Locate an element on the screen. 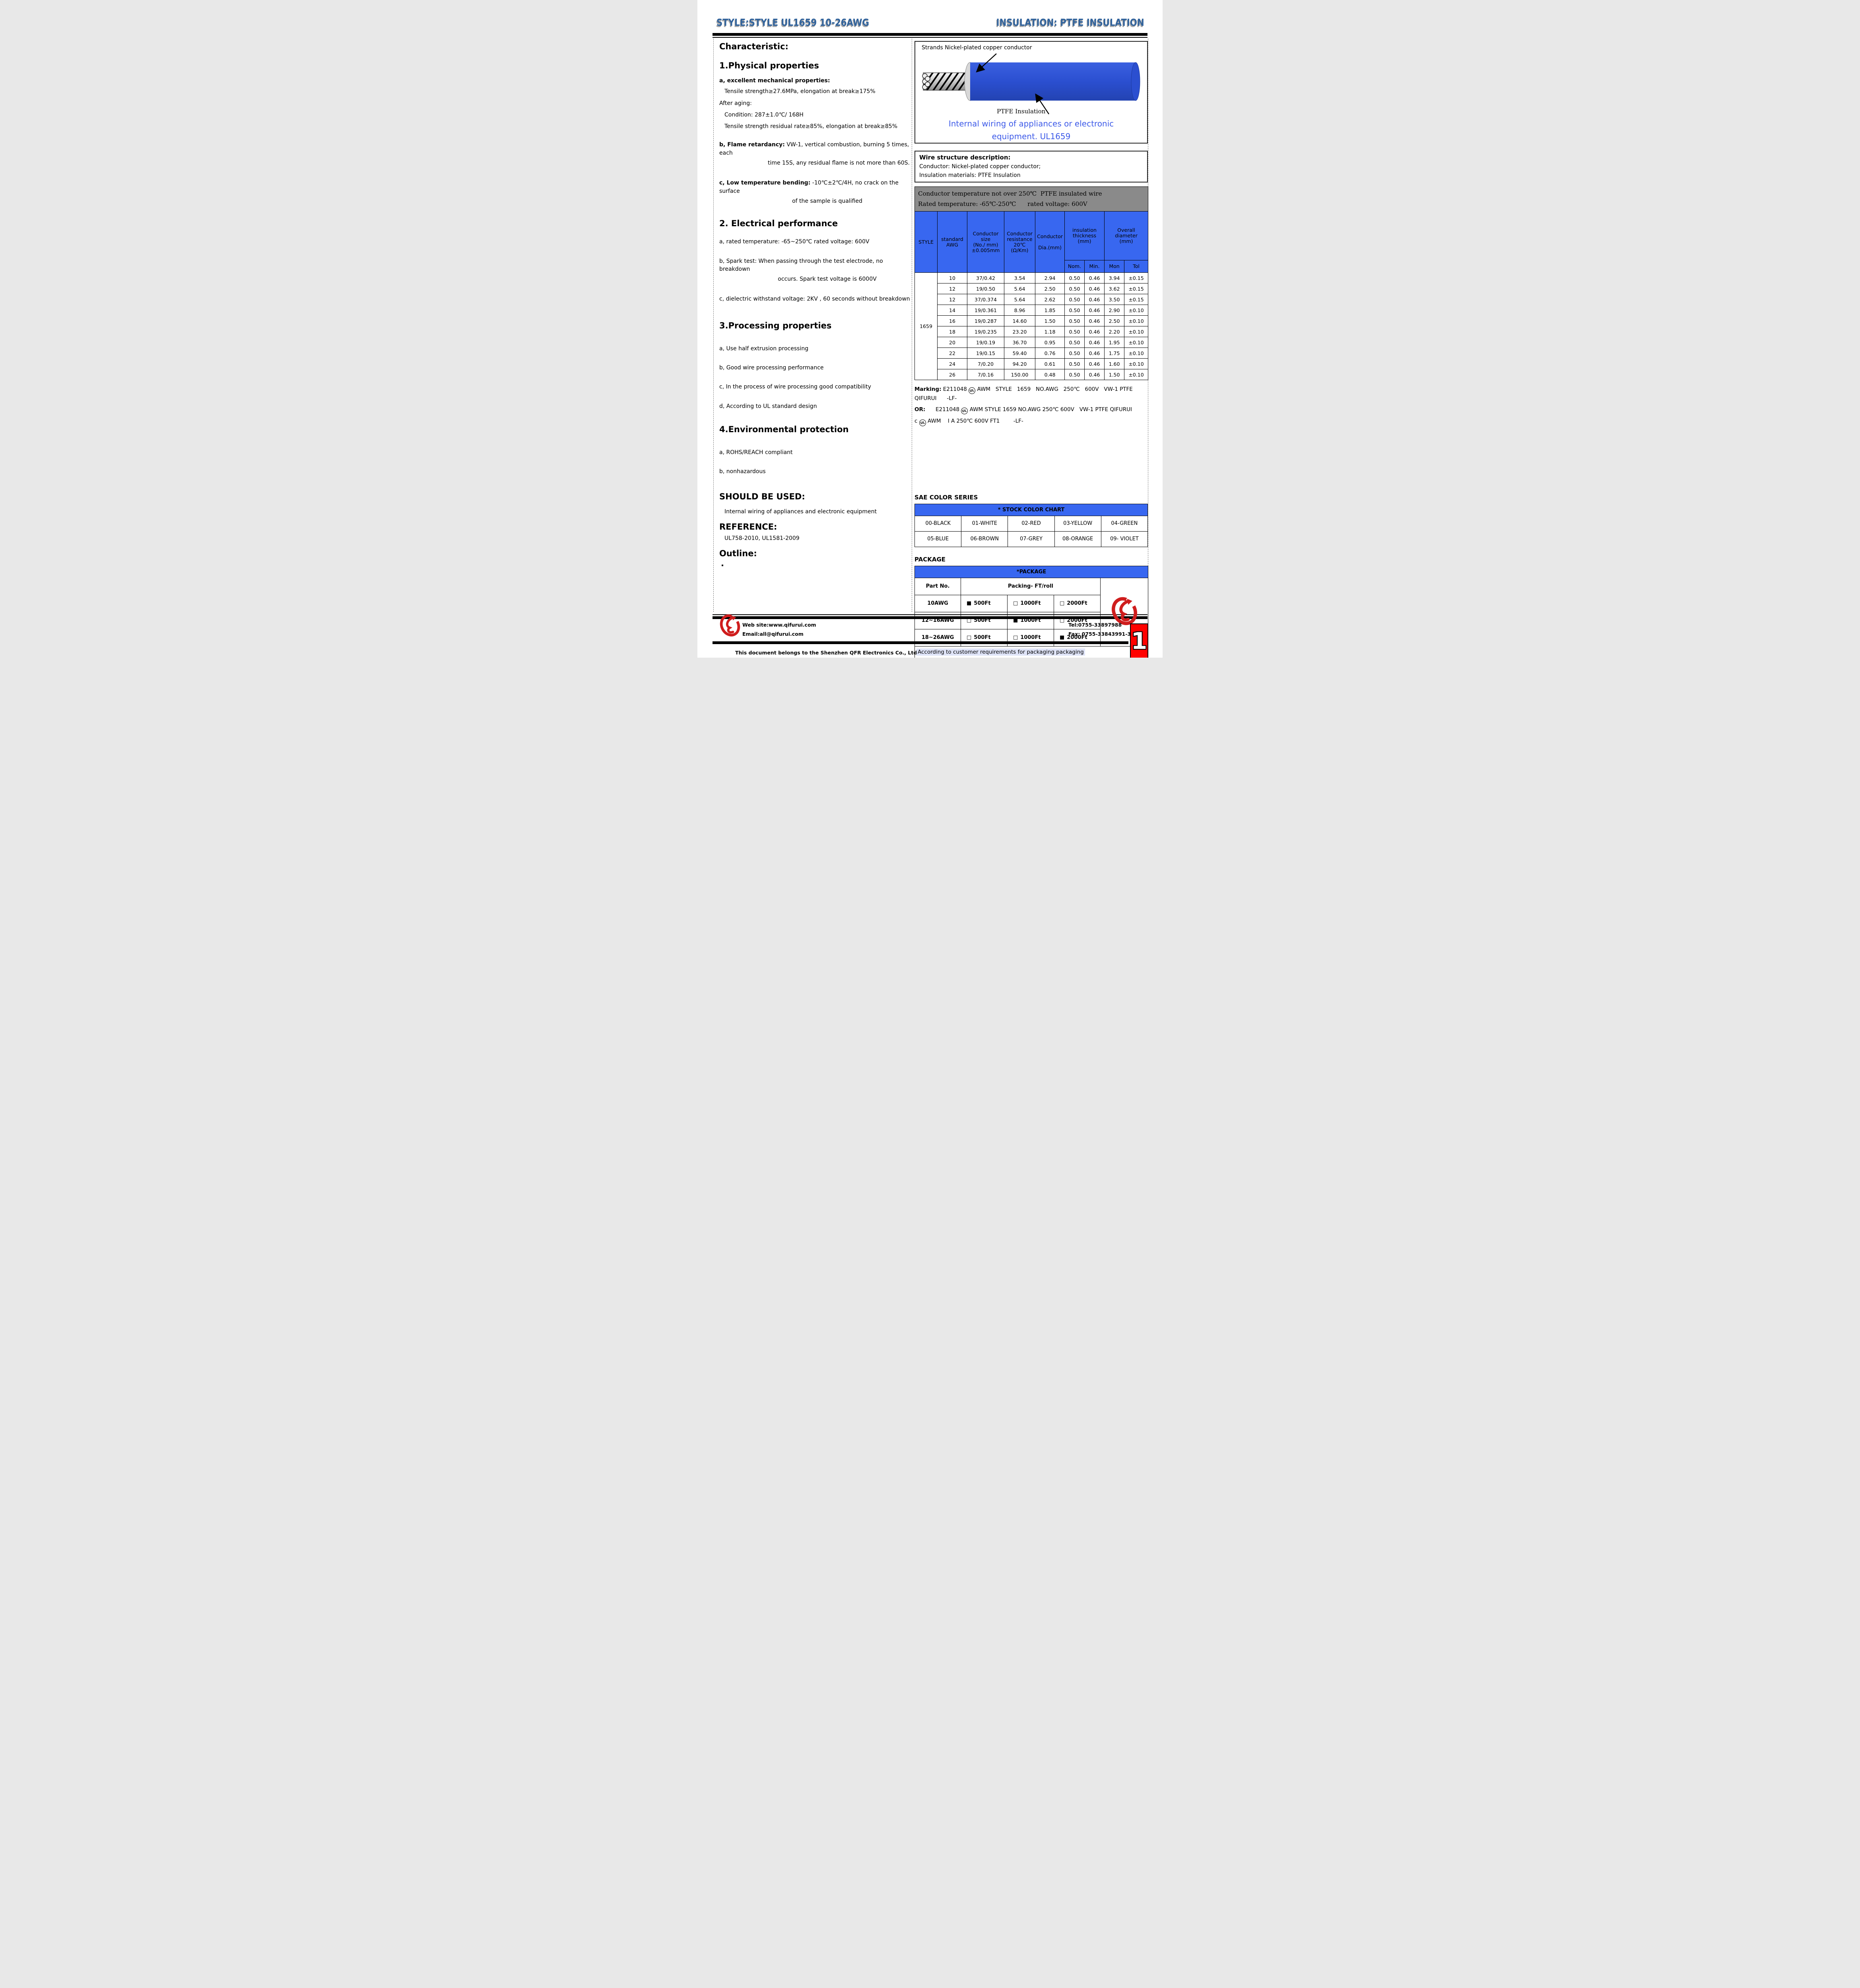  page-number: 1 is located at coordinates (1139, 640).